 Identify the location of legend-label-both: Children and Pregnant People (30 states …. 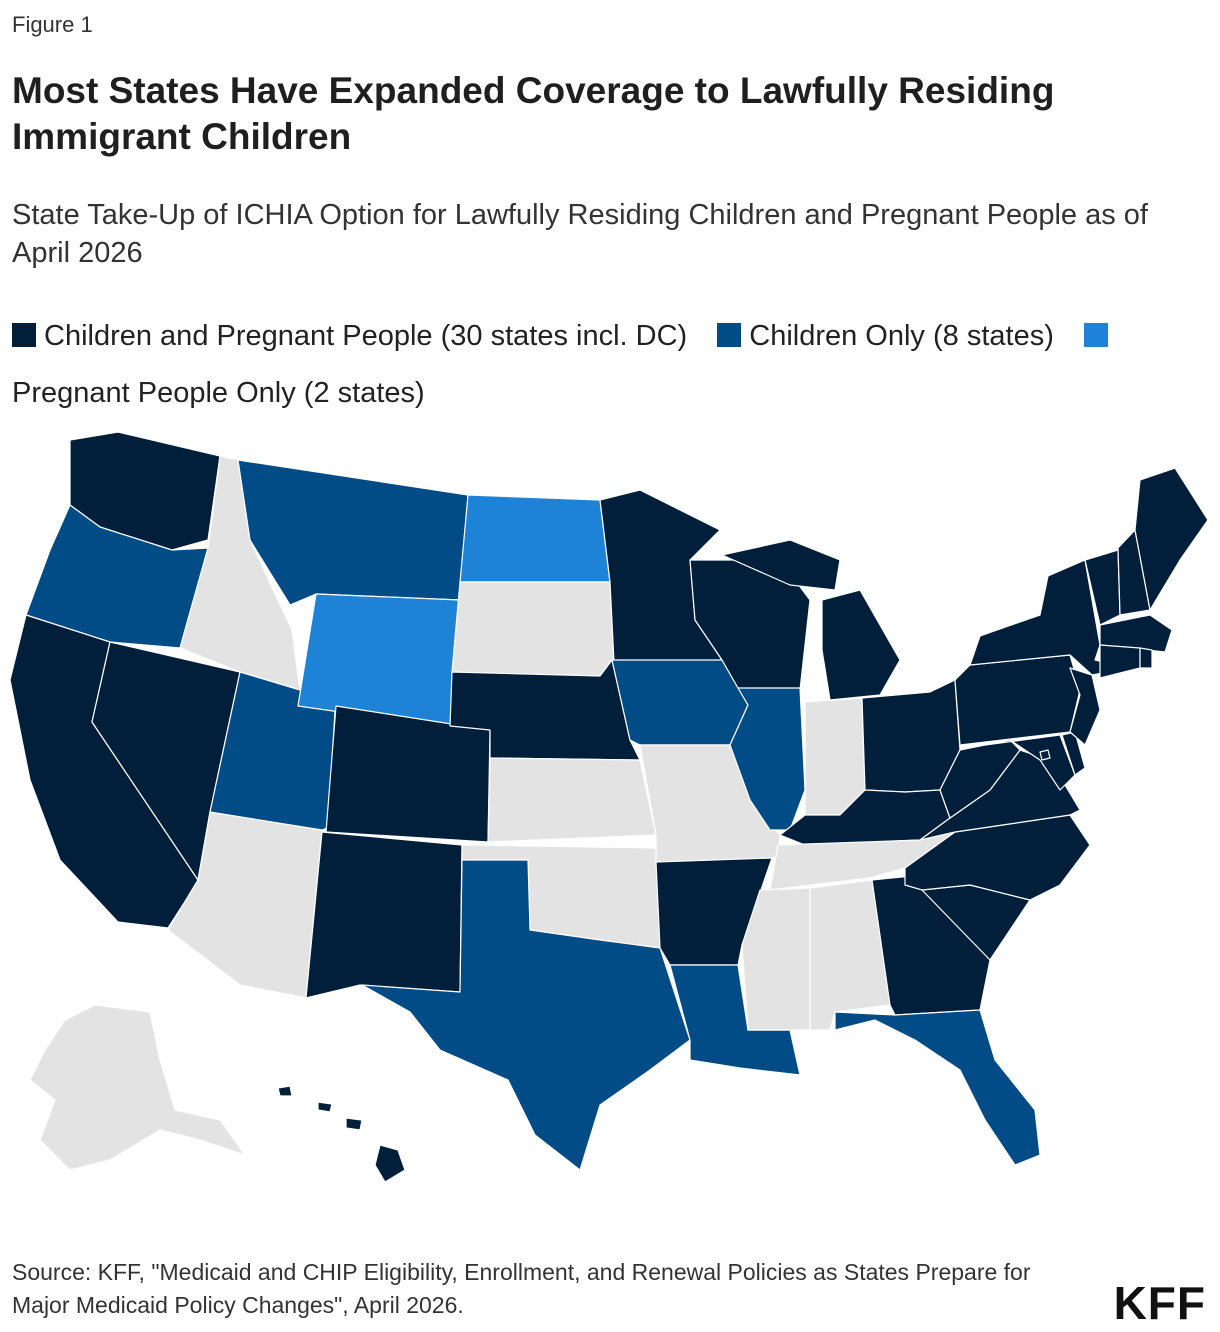
(366, 336).